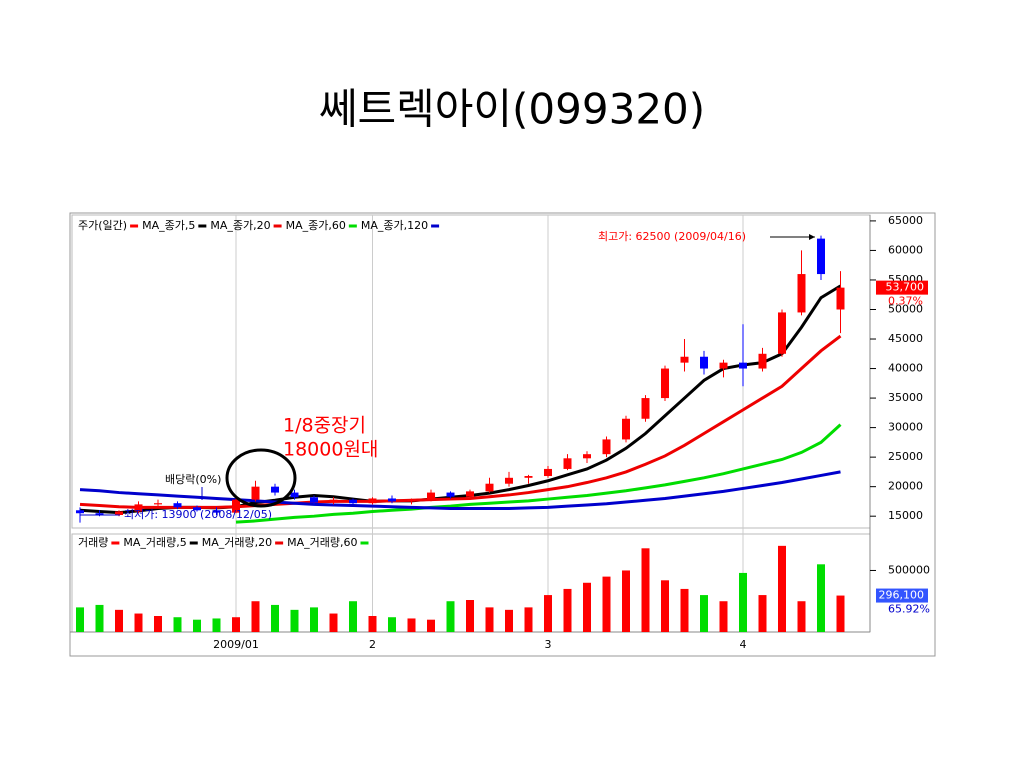 This screenshot has width=1024, height=772. I want to click on x-tick-label: 2, so click(372, 644).